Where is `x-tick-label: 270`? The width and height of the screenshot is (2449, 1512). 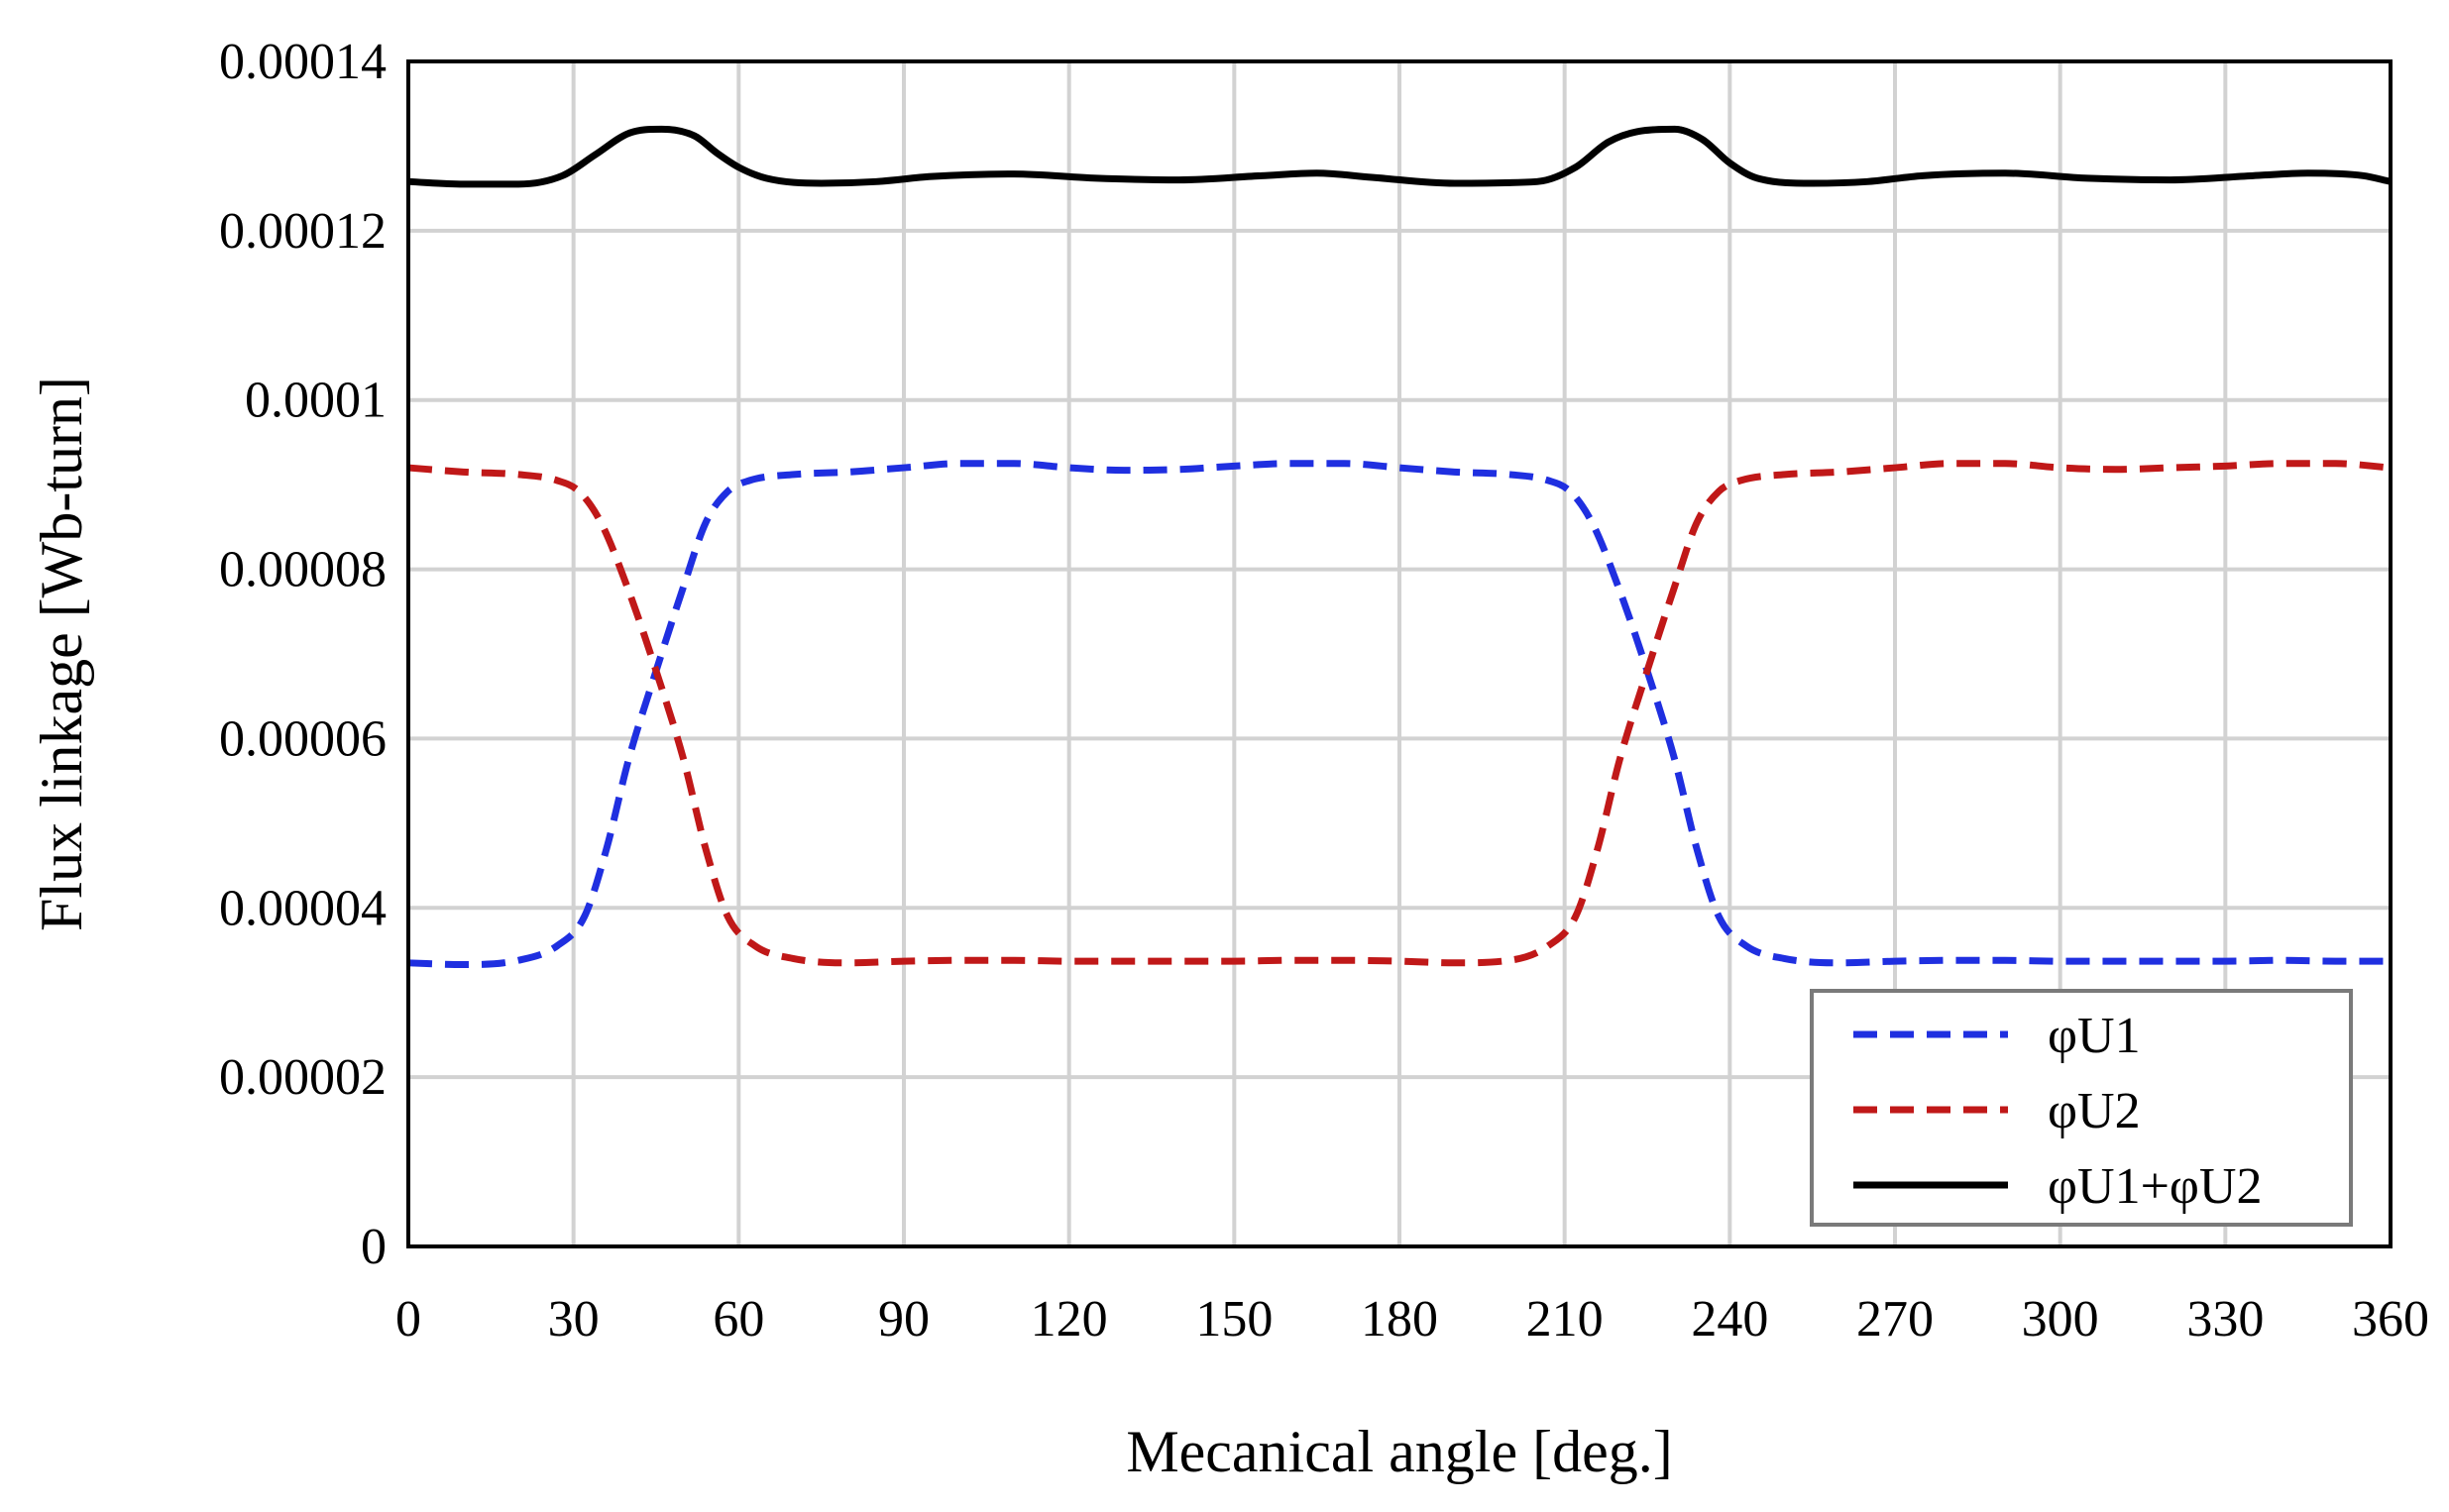
x-tick-label: 270 is located at coordinates (1895, 1319).